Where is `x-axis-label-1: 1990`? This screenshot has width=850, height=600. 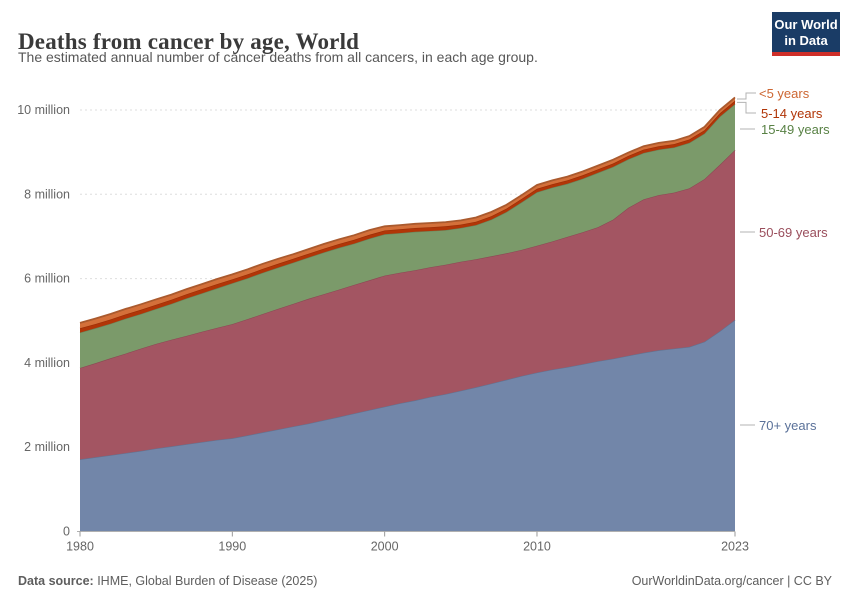
x-axis-label-1: 1990 is located at coordinates (232, 547).